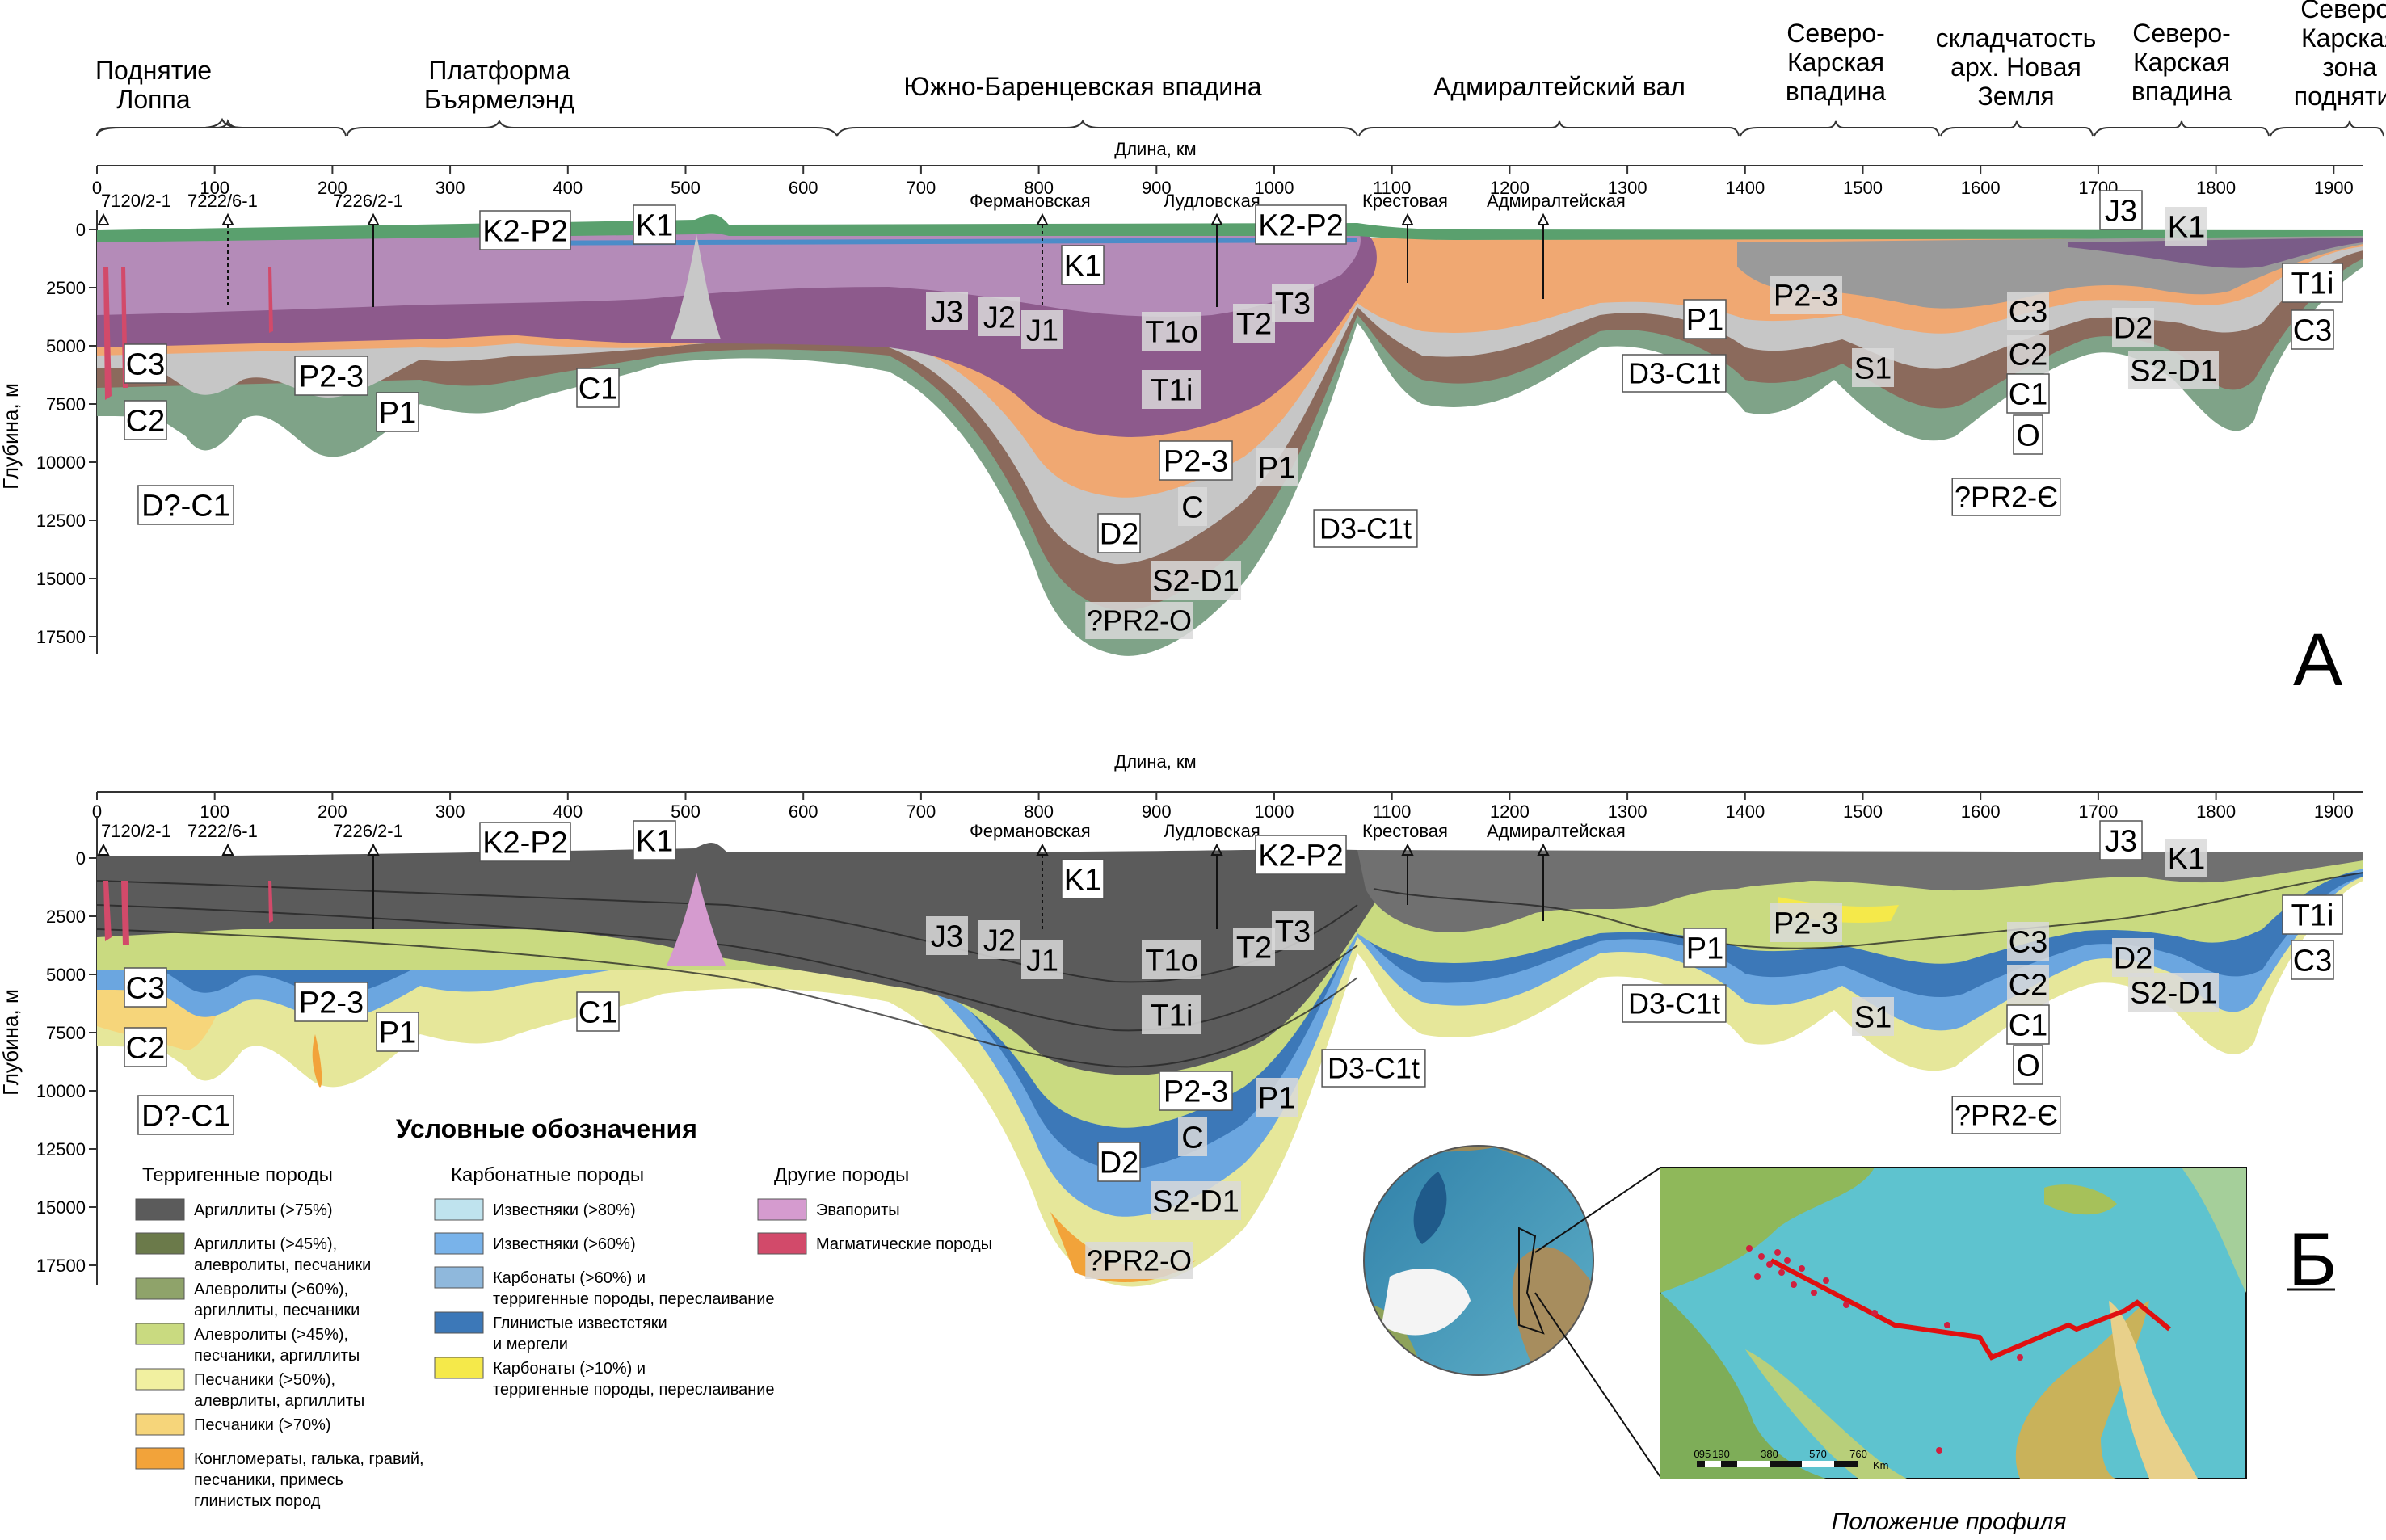 Image resolution: width=2386 pixels, height=1540 pixels. I want to click on strat-label: T3, so click(1293, 930).